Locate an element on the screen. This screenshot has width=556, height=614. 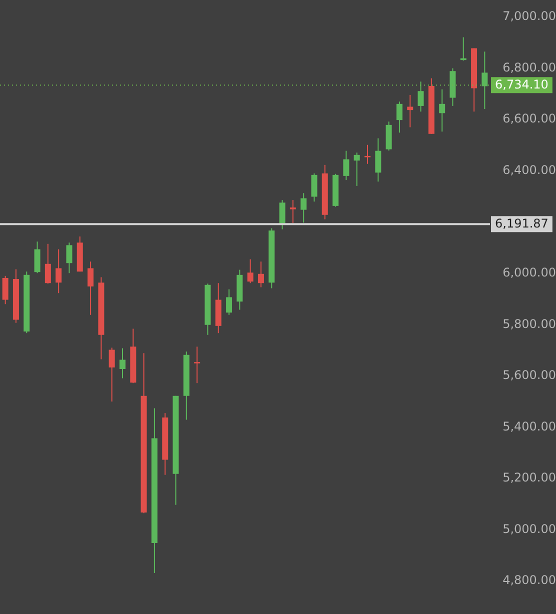
ref-line-label: 6,734.10 is located at coordinates (521, 84).